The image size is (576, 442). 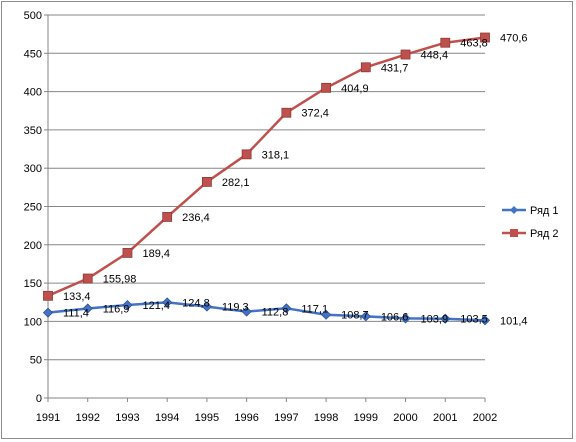 I want to click on y-tick-label: 500, so click(x=33, y=16).